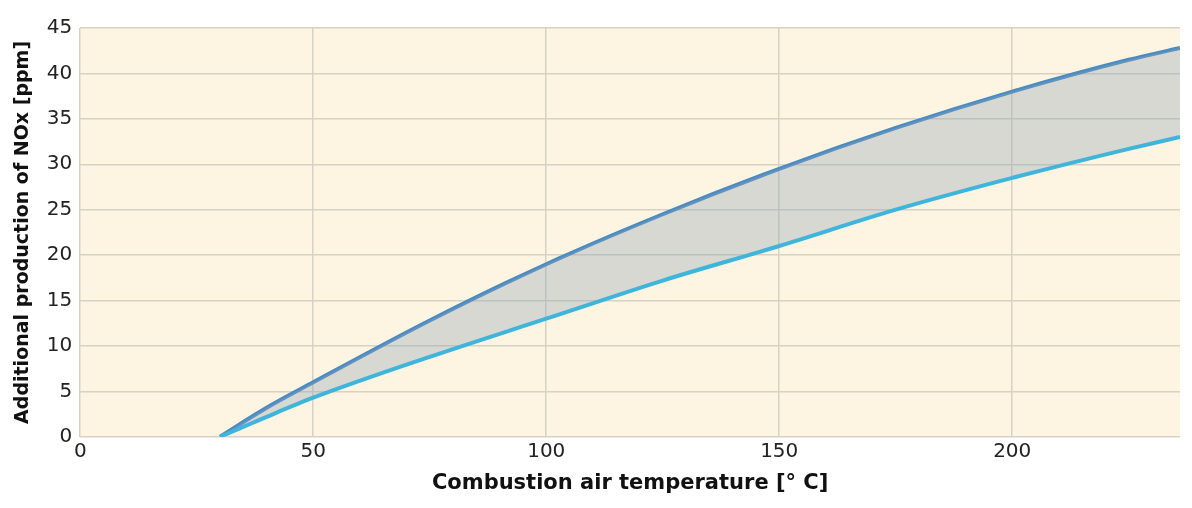  Describe the element at coordinates (59, 253) in the screenshot. I see `y-tick-label: 20` at that location.